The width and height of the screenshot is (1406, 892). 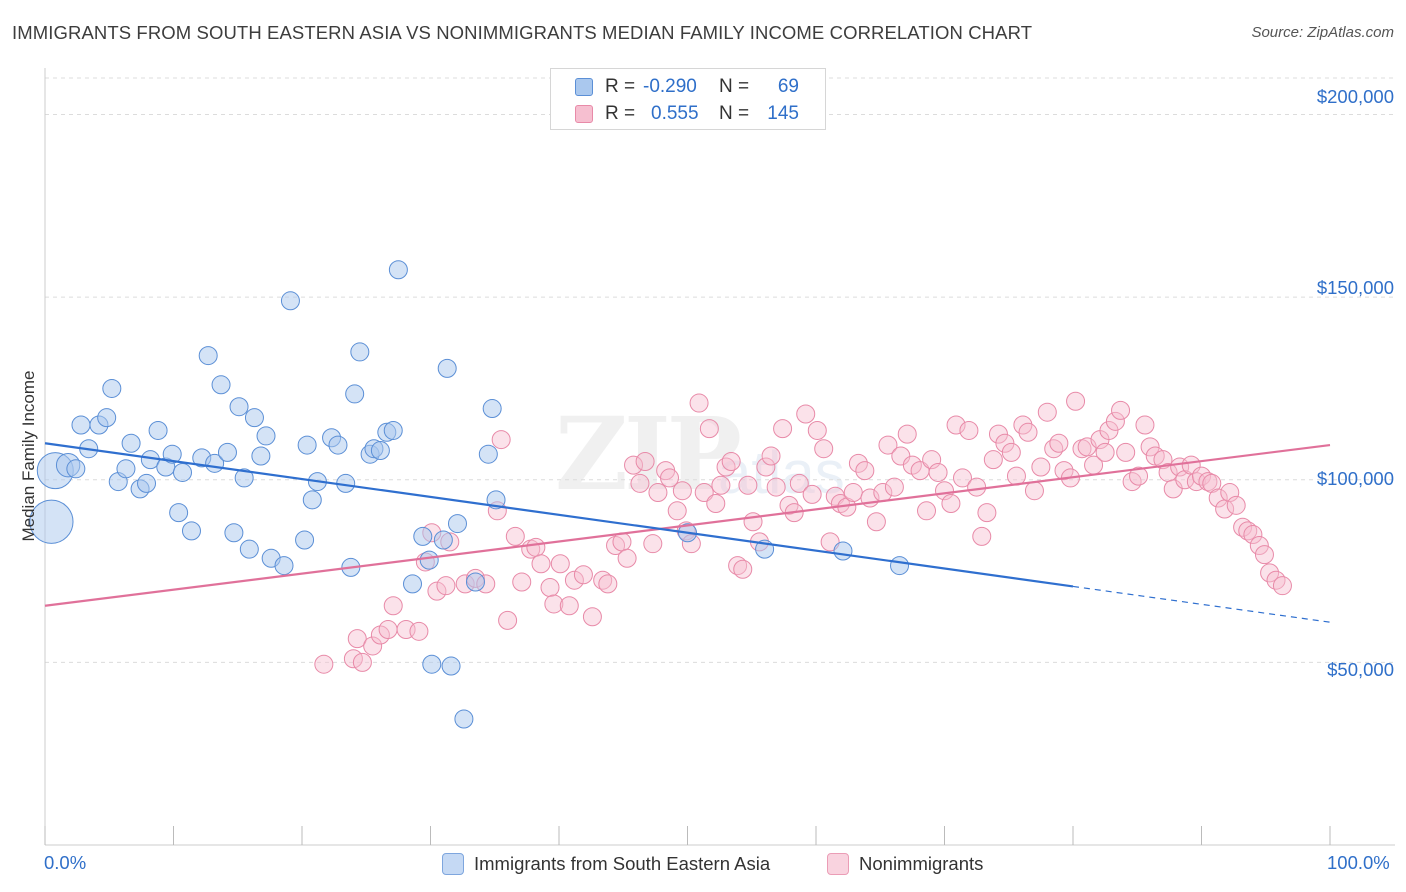 I want to click on legend-item-immigrants: Immigrants from South Eastern Asia, so click(x=606, y=864).